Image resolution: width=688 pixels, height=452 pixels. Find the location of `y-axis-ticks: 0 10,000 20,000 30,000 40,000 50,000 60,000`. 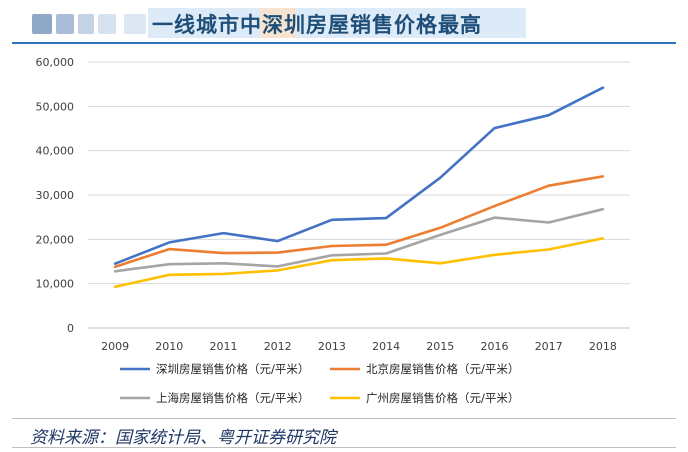

y-axis-ticks: 0 10,000 20,000 30,000 40,000 50,000 60,000 is located at coordinates (55, 195).